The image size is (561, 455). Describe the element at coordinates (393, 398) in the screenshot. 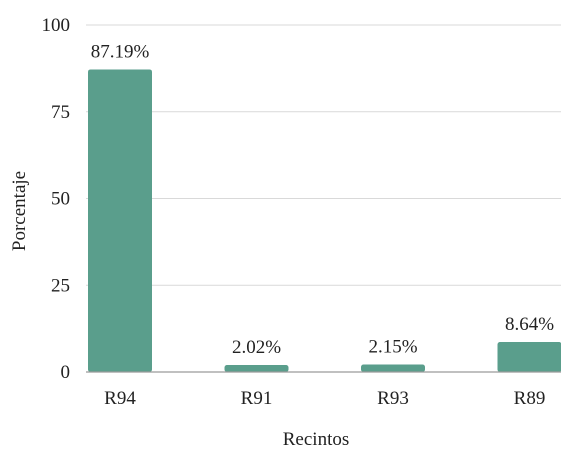

I see `x-tick-label-r93: R93` at that location.